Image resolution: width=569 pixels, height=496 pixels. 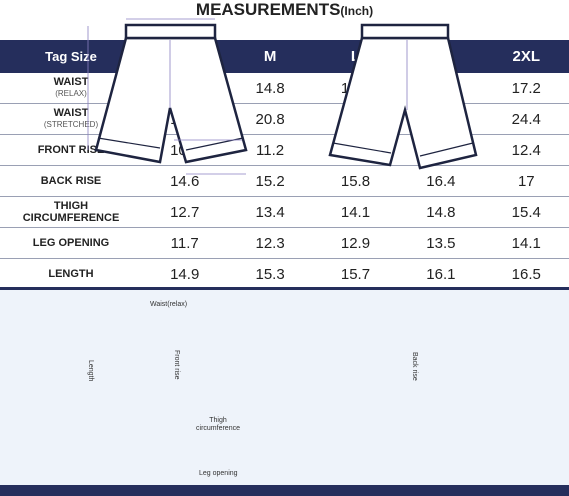 What do you see at coordinates (270, 119) in the screenshot?
I see `cell-value: 20.8` at bounding box center [270, 119].